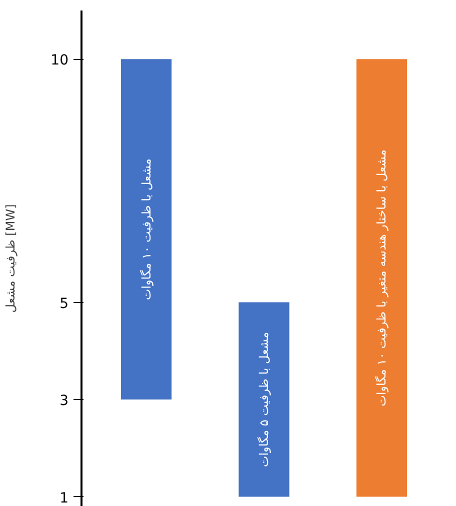 This screenshot has width=456, height=506. What do you see at coordinates (11, 258) in the screenshot?
I see `y-axis-title: ظرفیت مشعل [MW]` at bounding box center [11, 258].